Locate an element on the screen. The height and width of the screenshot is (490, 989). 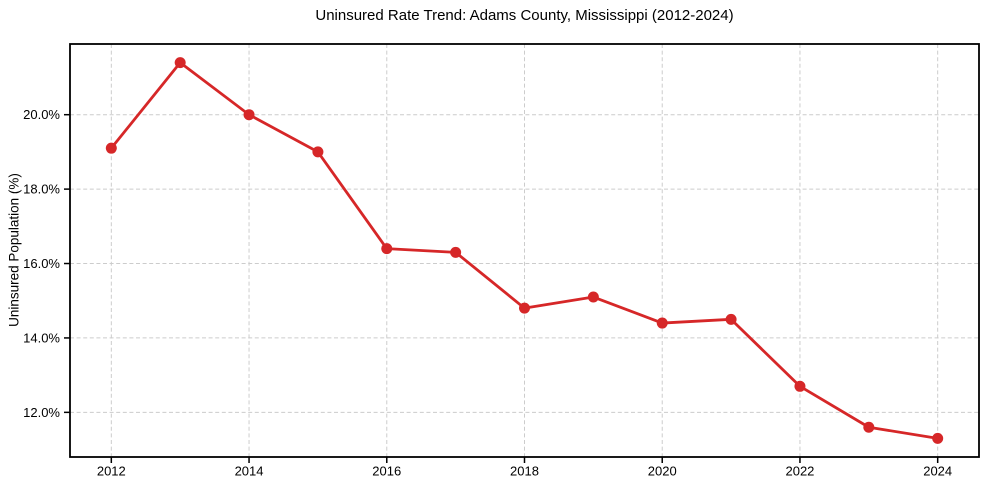
x-tick-label: 2016 is located at coordinates (386, 471).